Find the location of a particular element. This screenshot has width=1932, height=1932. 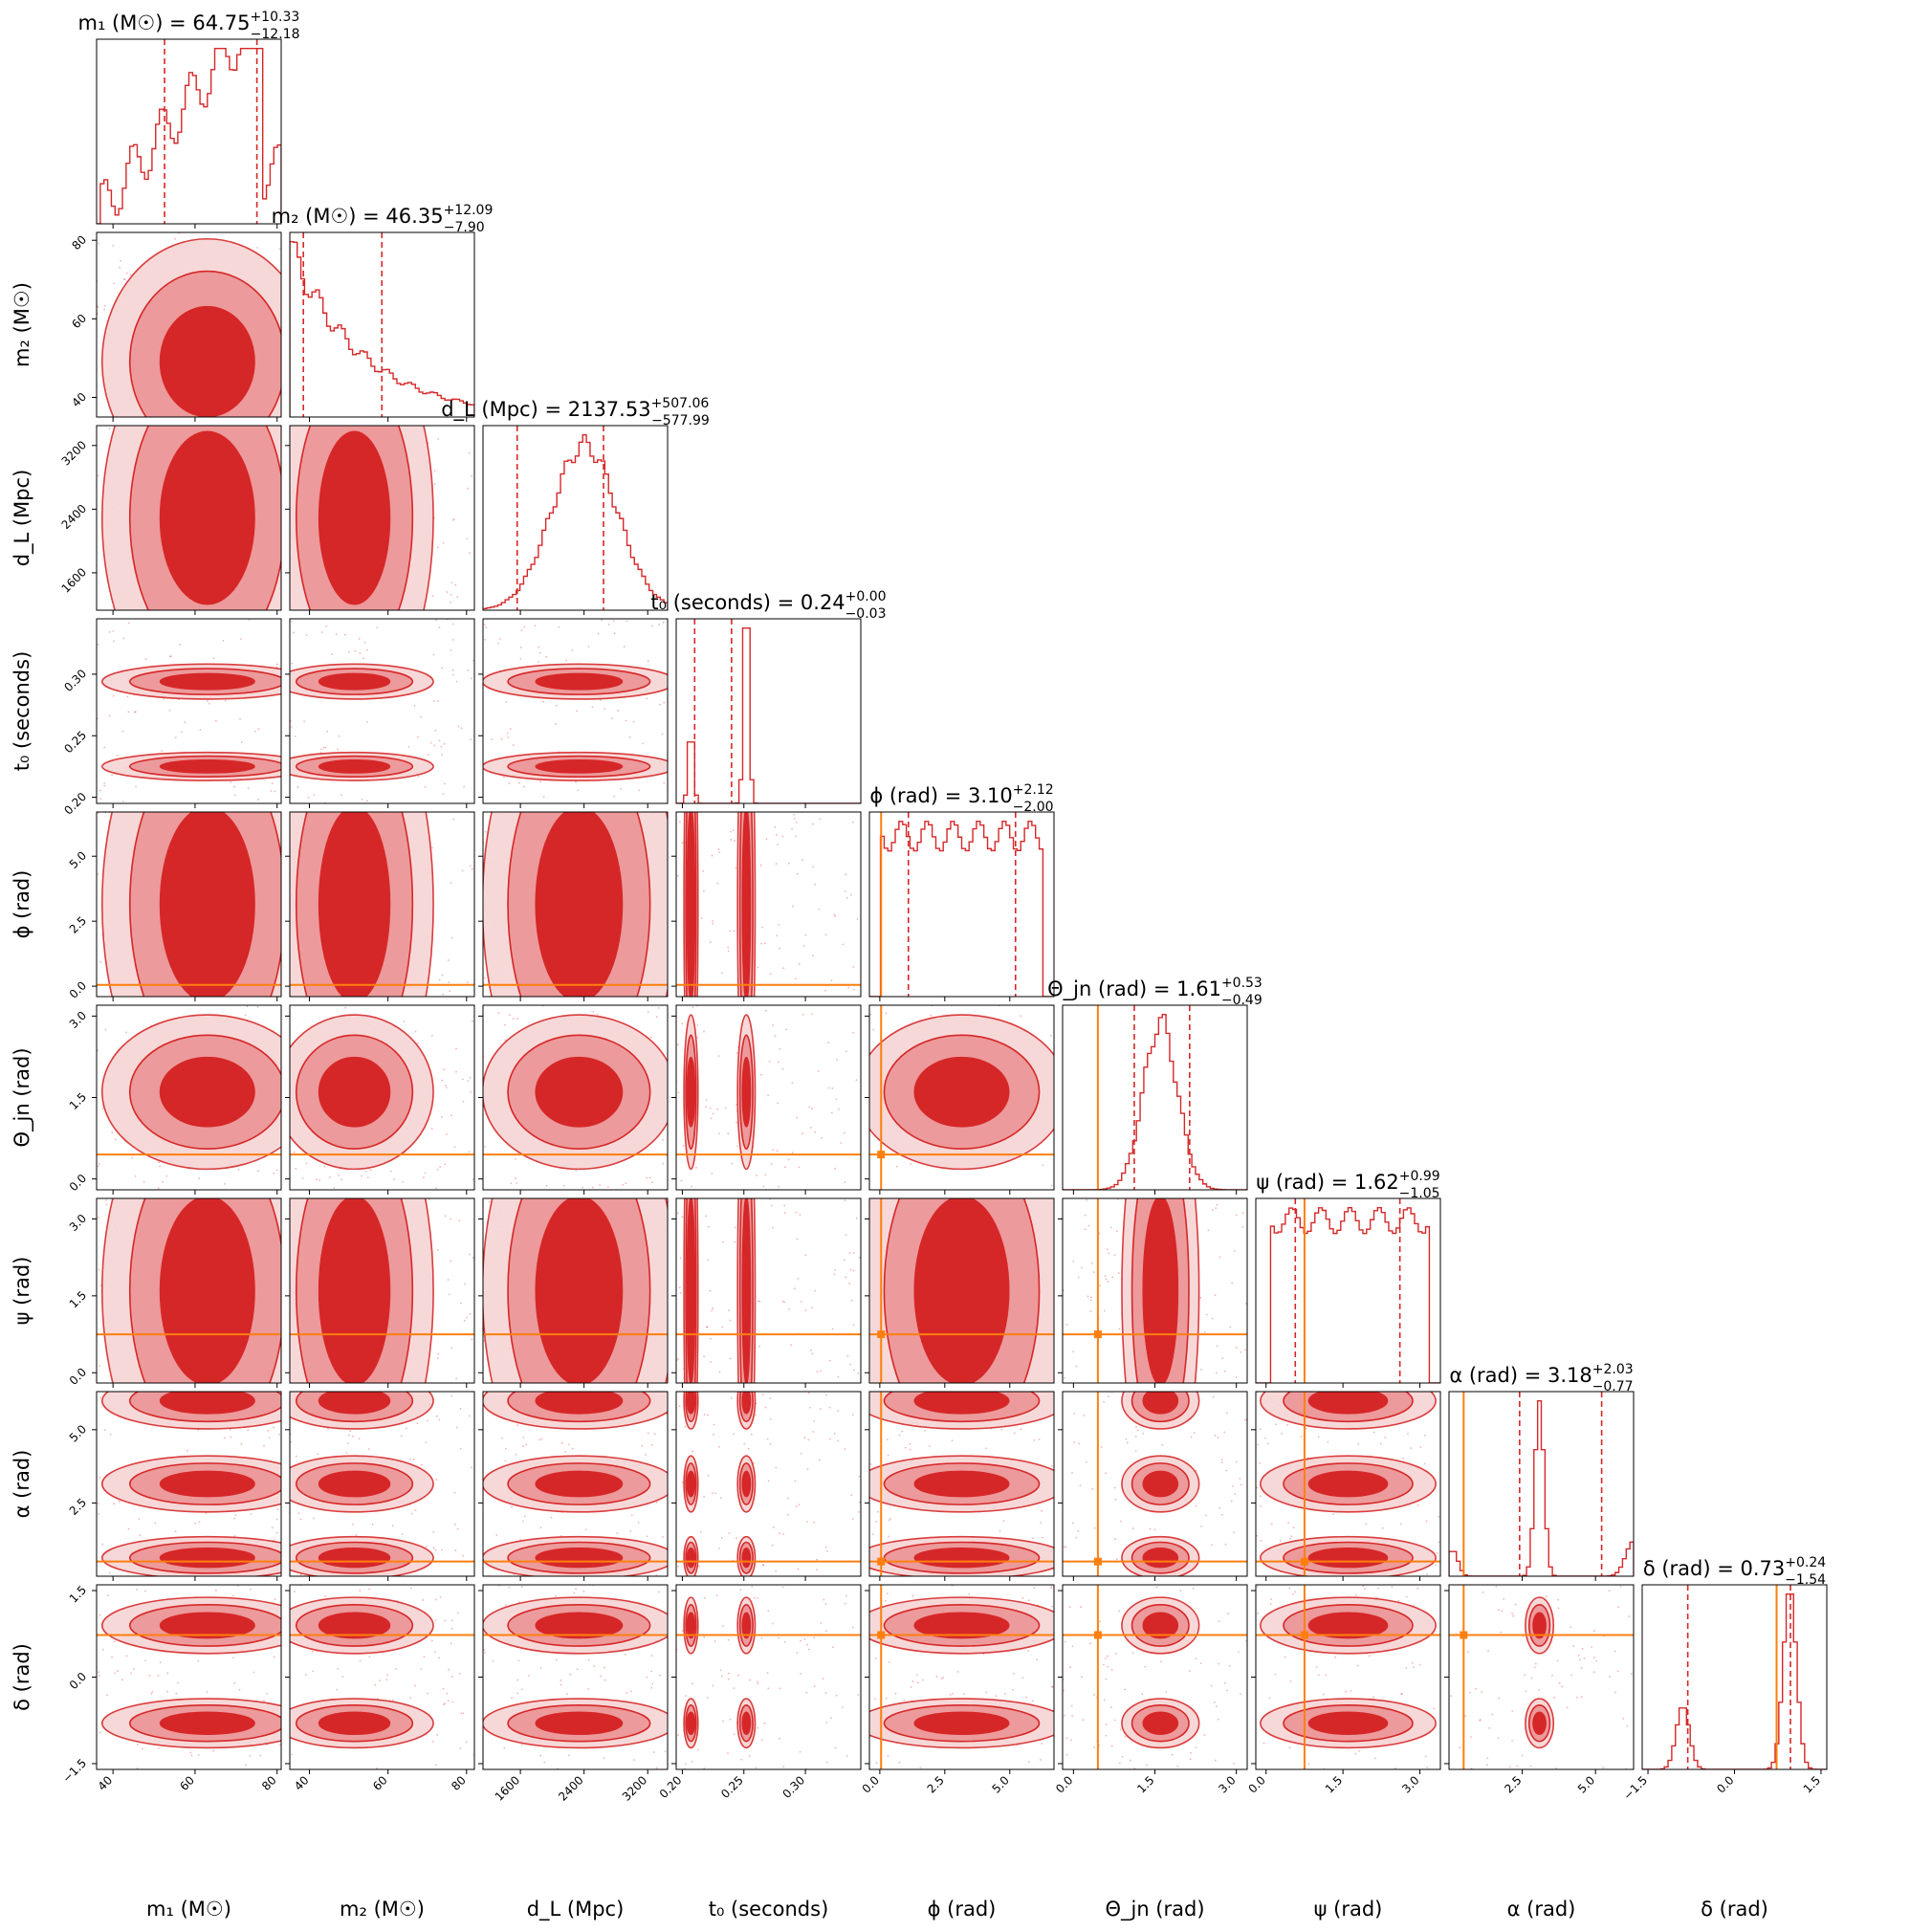

x-tick-label-phi: 5.0 is located at coordinates (1001, 1784).